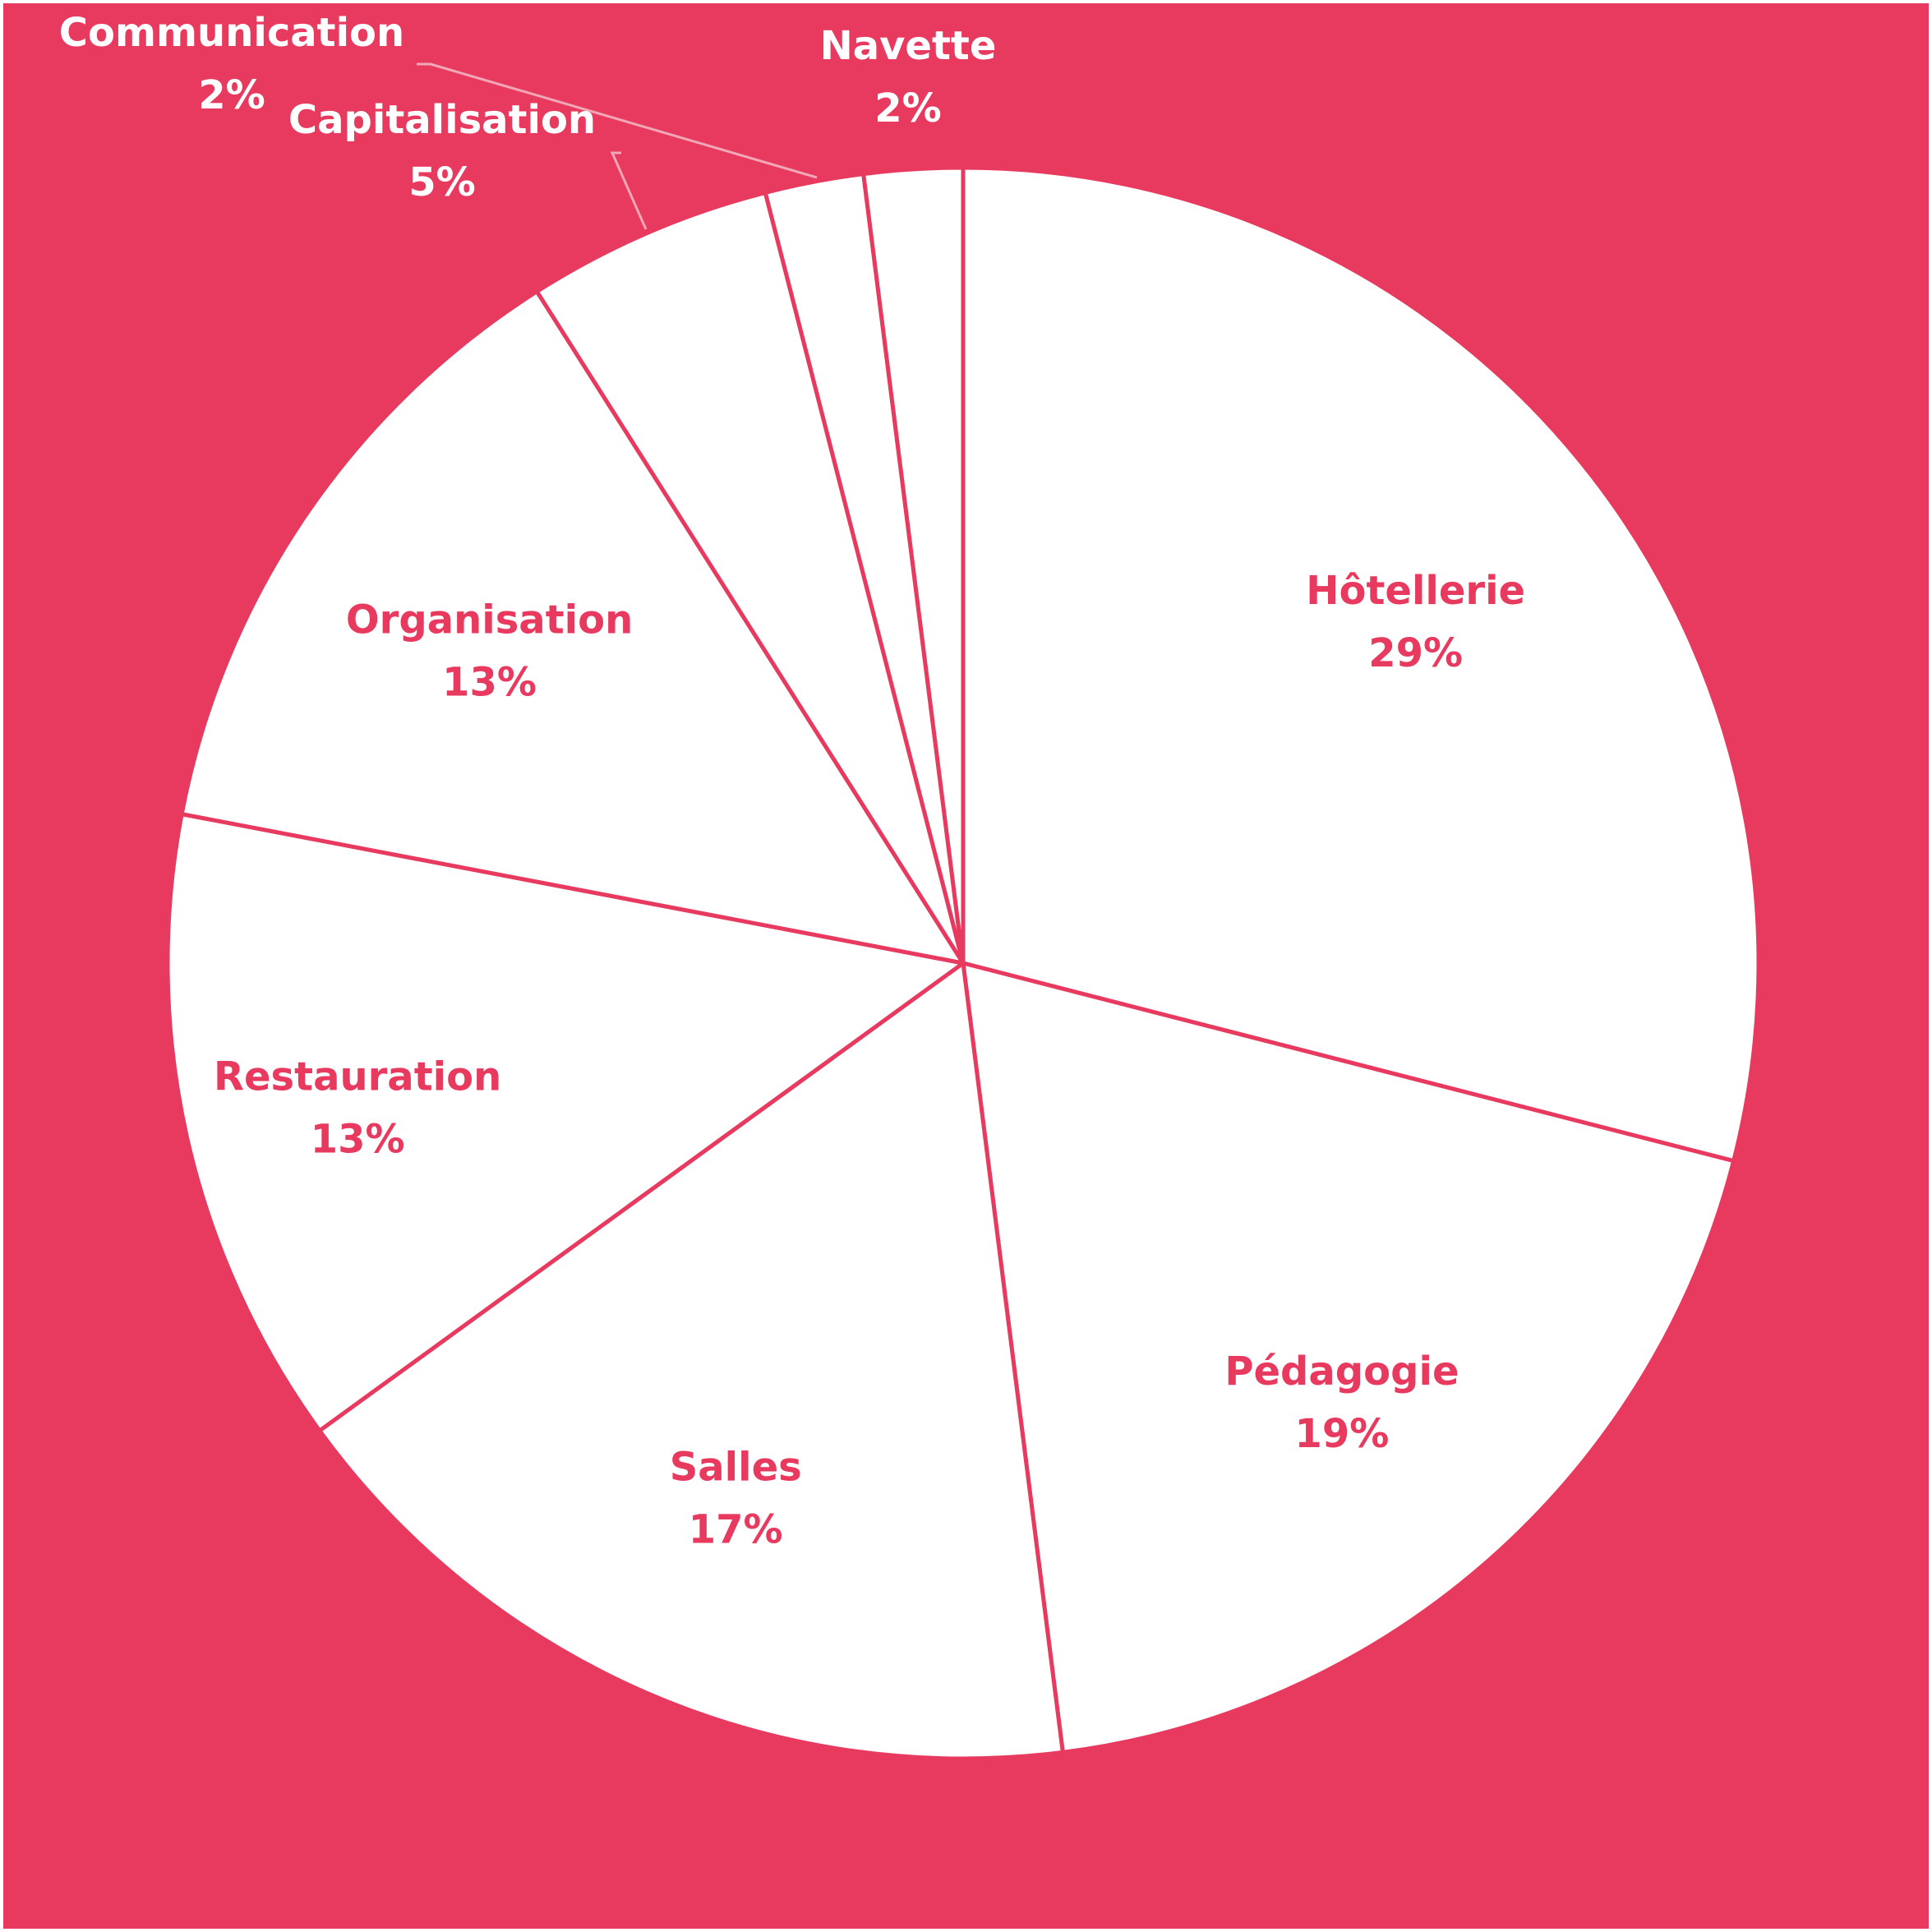 This screenshot has height=1932, width=1932. What do you see at coordinates (617, 121) in the screenshot?
I see `leader-line-communication` at bounding box center [617, 121].